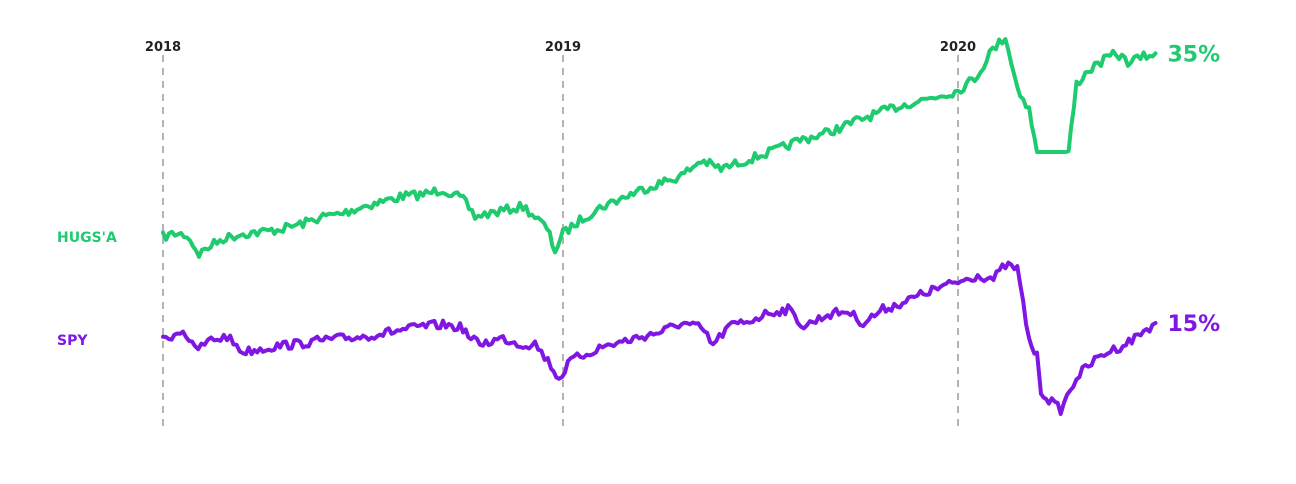  Describe the element at coordinates (958, 47) in the screenshot. I see `x-tick-2020: 2020` at that location.